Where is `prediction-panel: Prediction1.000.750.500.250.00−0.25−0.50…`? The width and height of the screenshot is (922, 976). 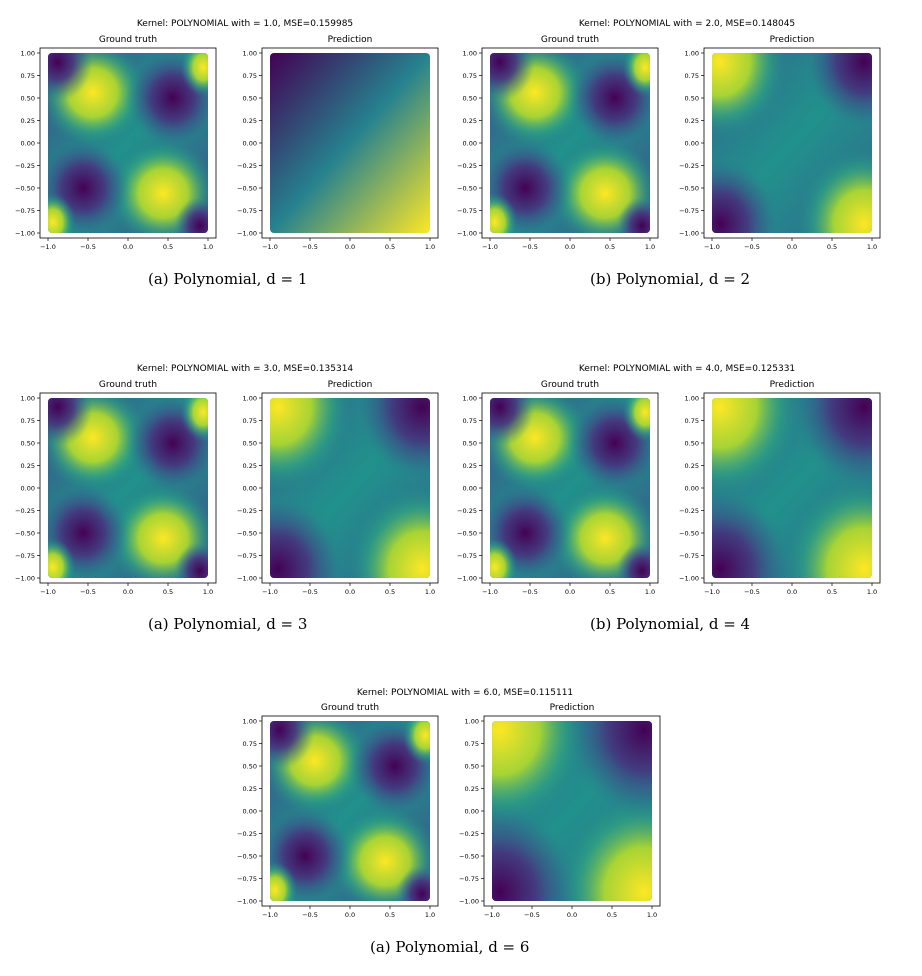 prediction-panel: Prediction1.000.750.500.250.00−0.25−0.50… is located at coordinates (338, 488).